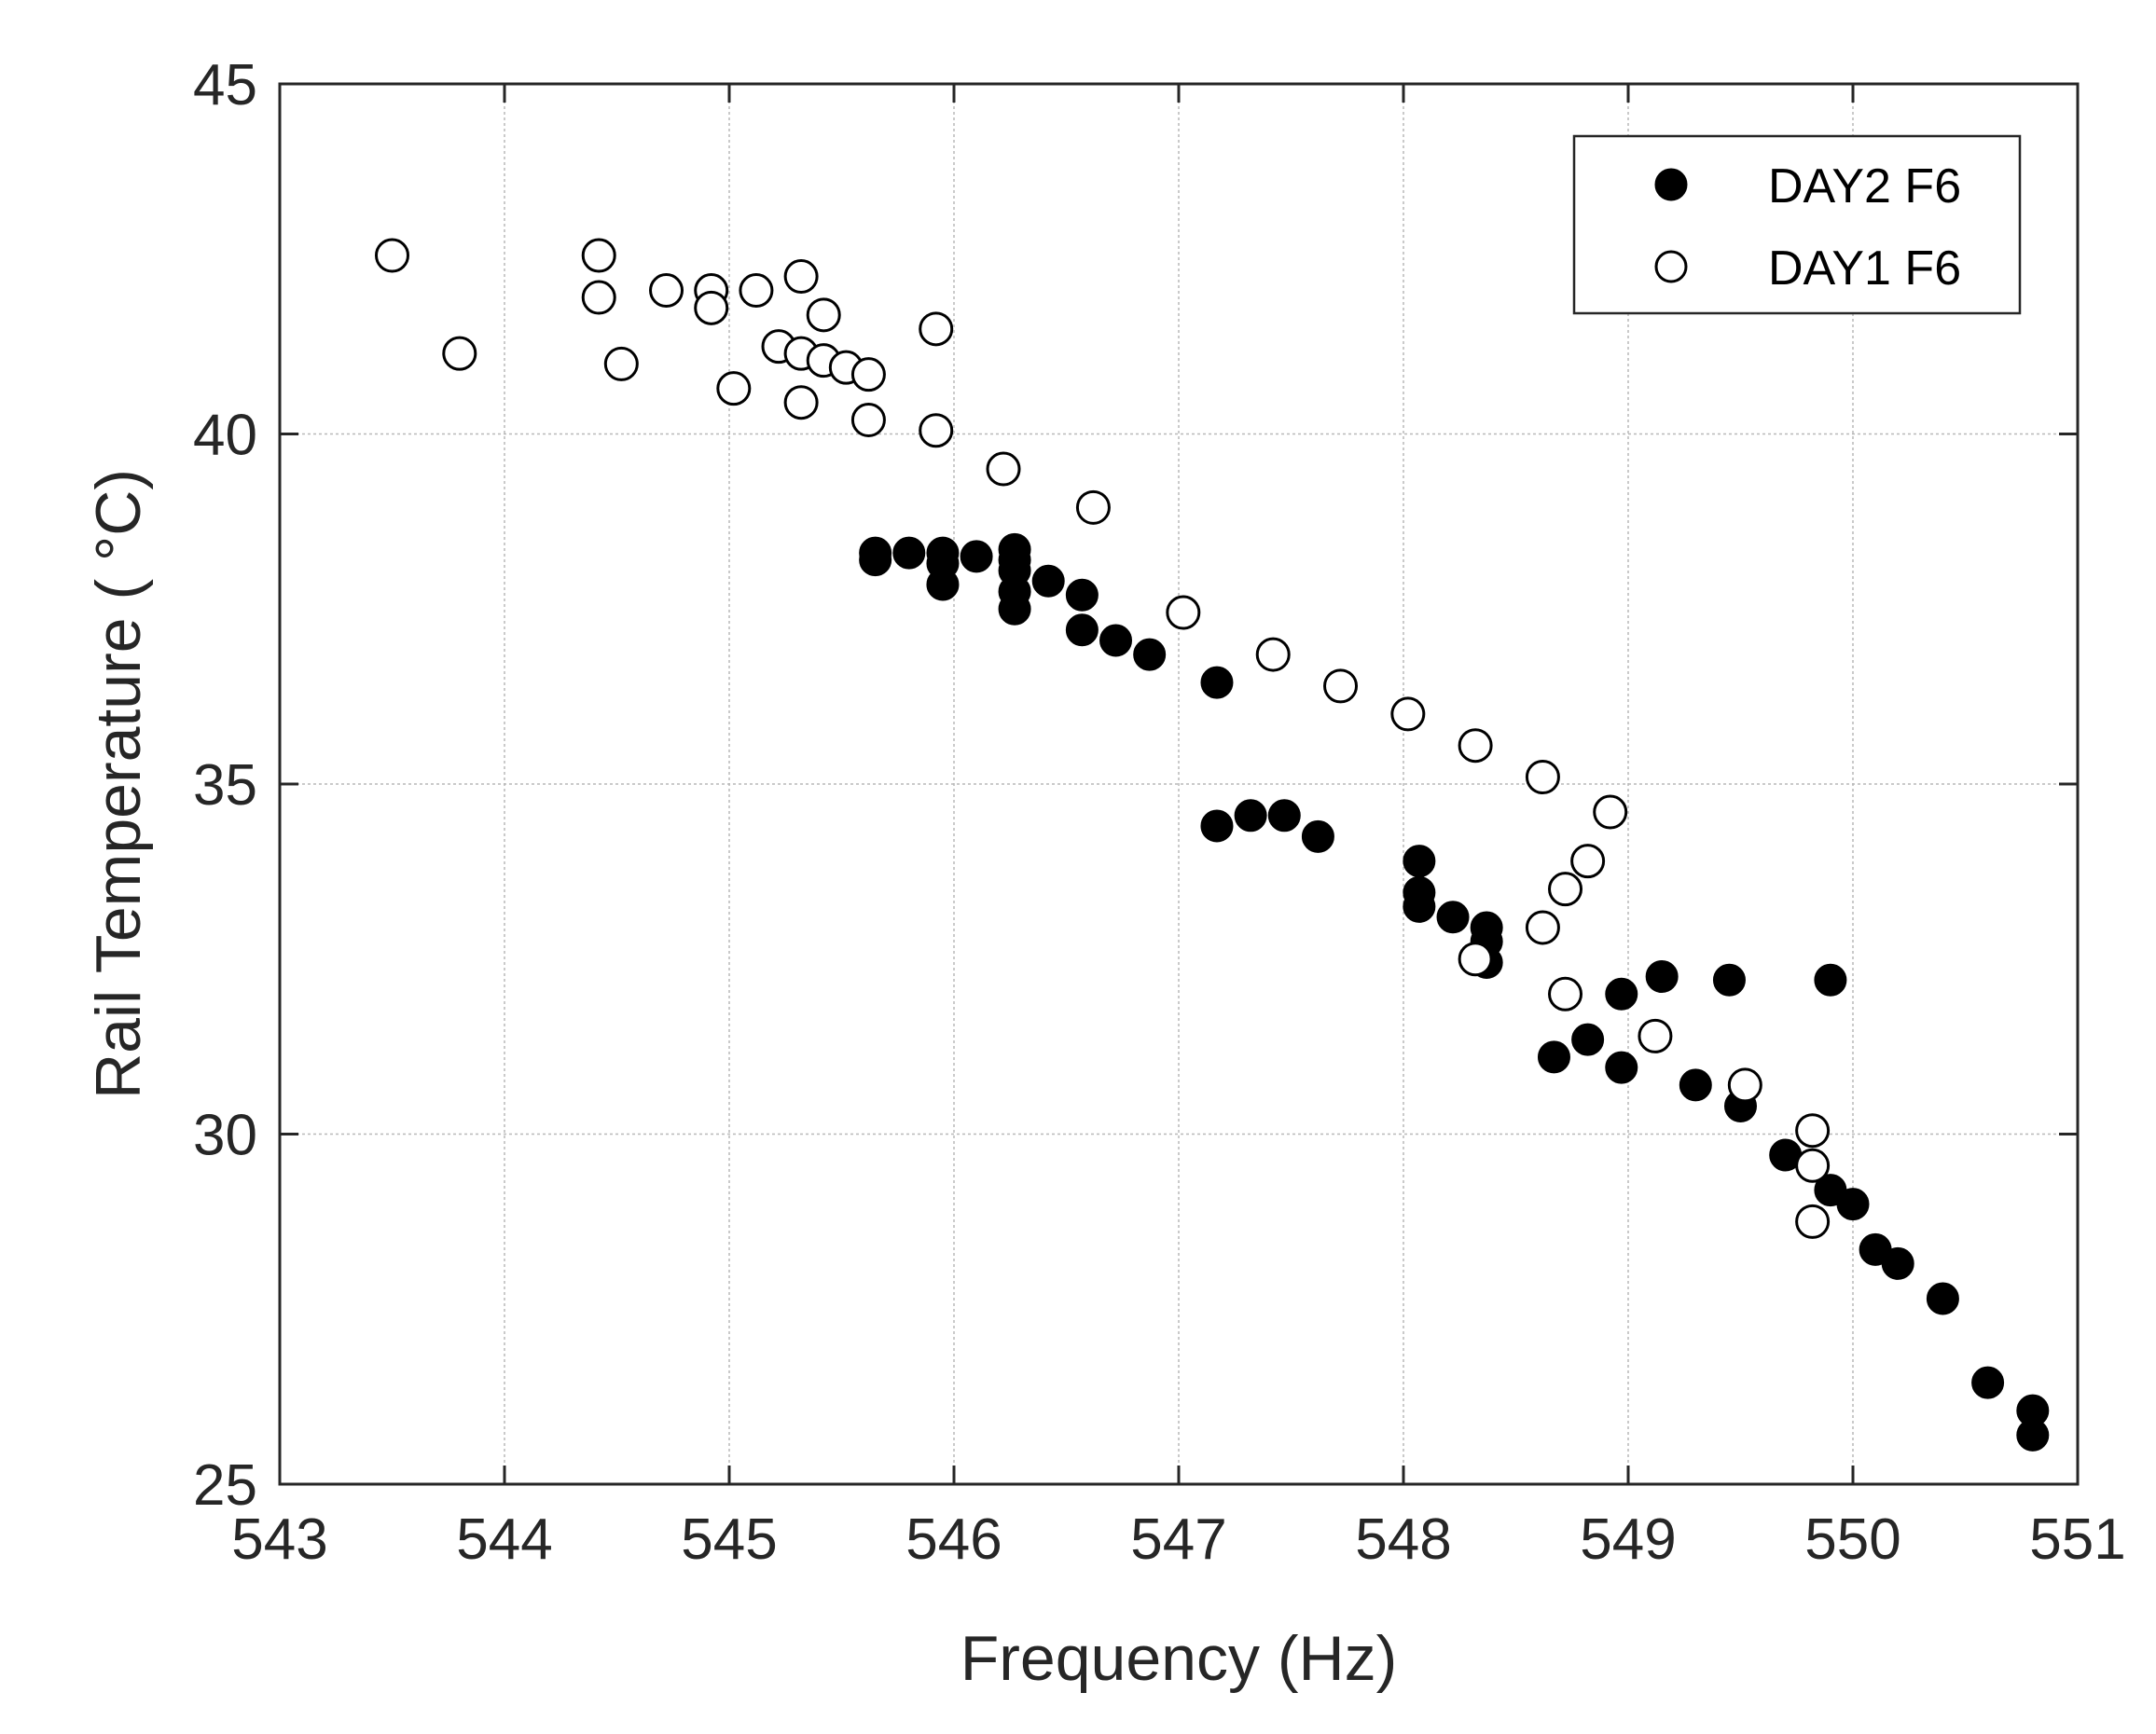  I want to click on legend: DAY2 F6 DAY1 F6, so click(1797, 224).